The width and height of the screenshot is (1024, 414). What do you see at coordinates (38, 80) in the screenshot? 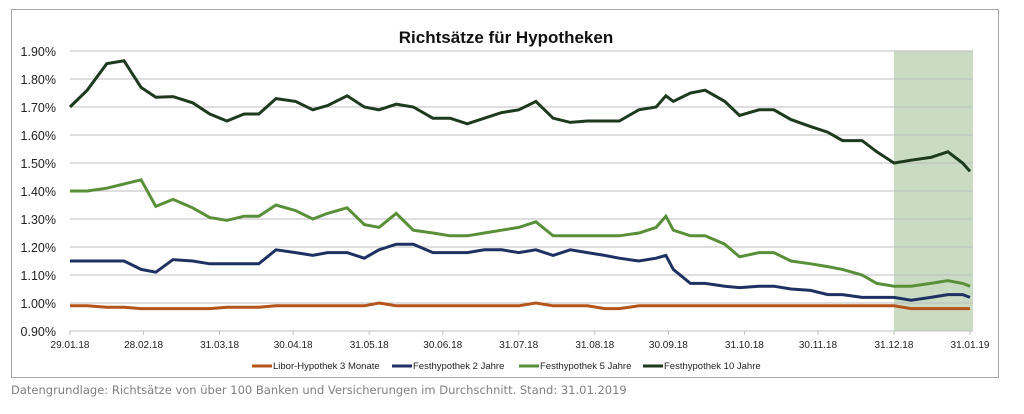
I see `y-tick-label: 1.80%` at bounding box center [38, 80].